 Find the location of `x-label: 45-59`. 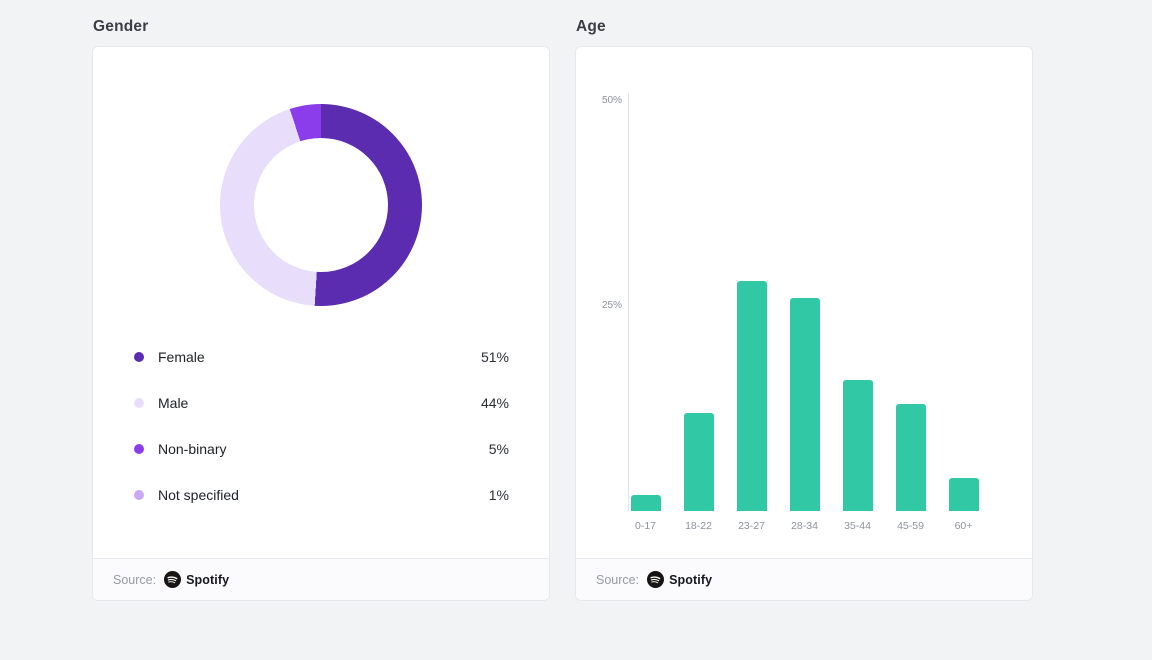

x-label: 45-59 is located at coordinates (910, 526).